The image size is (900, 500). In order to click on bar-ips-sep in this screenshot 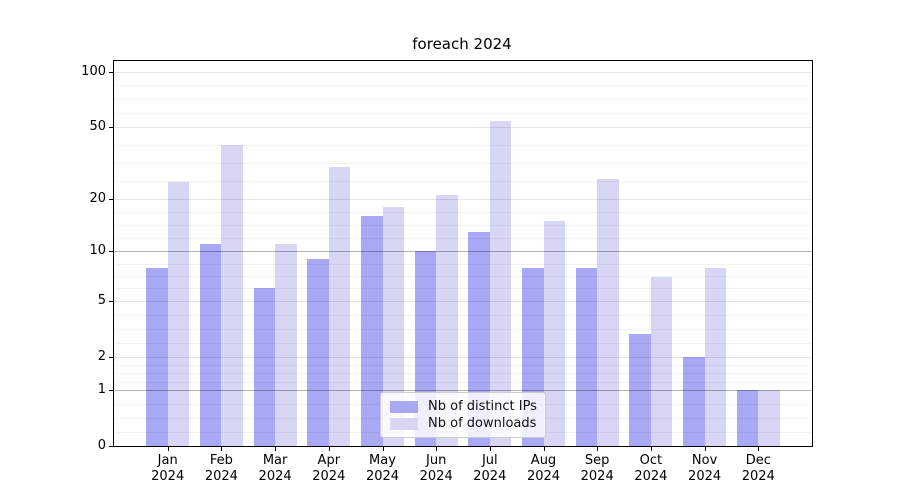, I will do `click(586, 356)`.